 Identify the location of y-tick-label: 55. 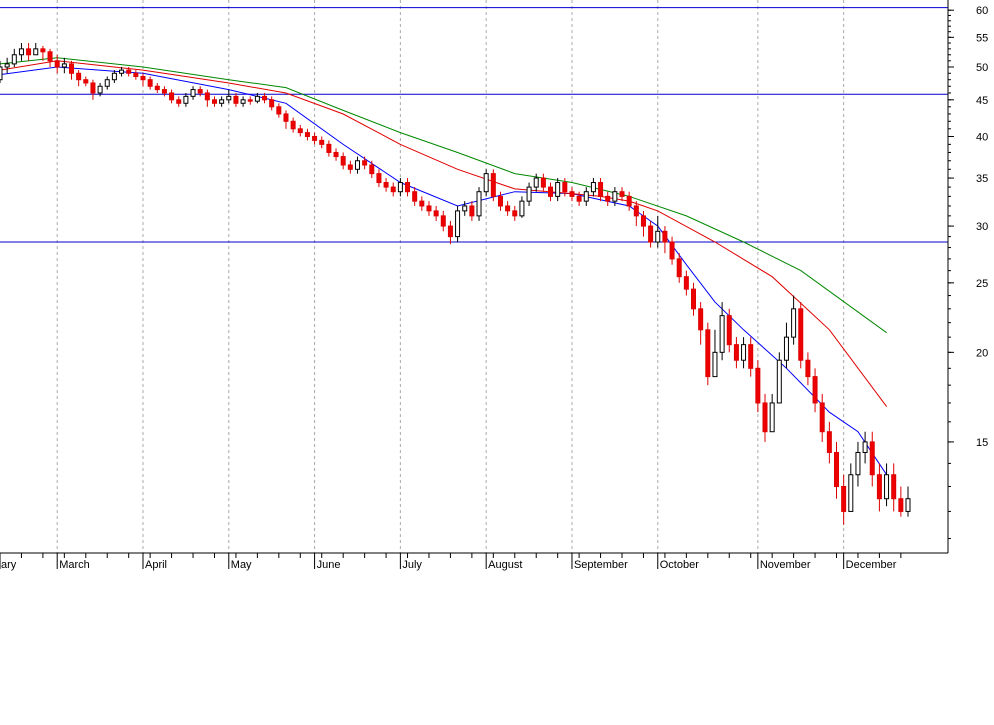
(982, 38).